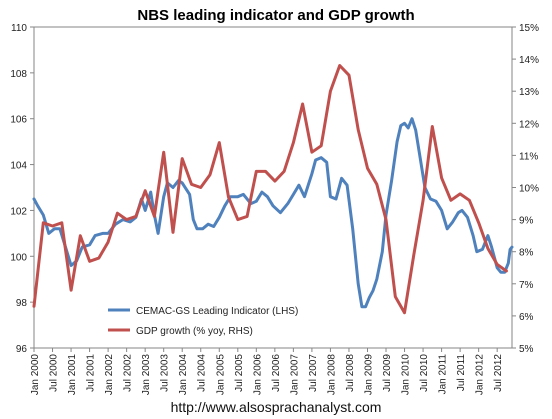 This screenshot has width=552, height=419. Describe the element at coordinates (526, 317) in the screenshot. I see `right-tick-label: 6%` at that location.